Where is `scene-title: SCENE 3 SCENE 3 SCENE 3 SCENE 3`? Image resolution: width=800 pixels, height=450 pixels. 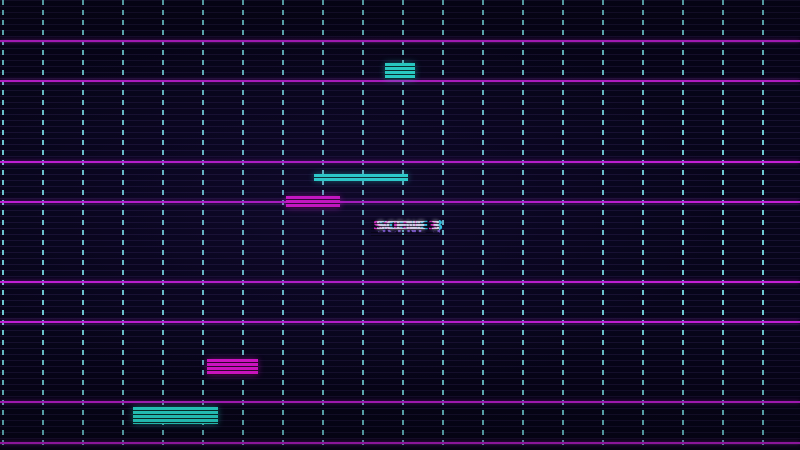 scene-title: SCENE 3 SCENE 3 SCENE 3 SCENE 3 is located at coordinates (407, 227).